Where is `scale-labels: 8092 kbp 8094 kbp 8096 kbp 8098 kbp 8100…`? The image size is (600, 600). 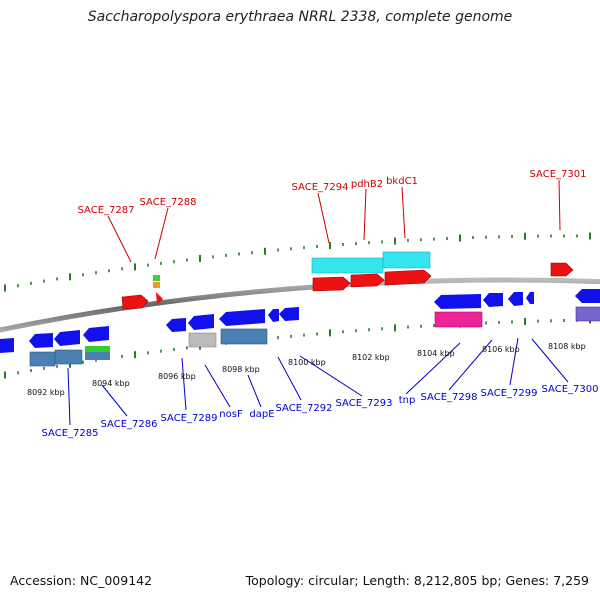 scale-labels: 8092 kbp 8094 kbp 8096 kbp 8098 kbp 8100… is located at coordinates (306, 369).